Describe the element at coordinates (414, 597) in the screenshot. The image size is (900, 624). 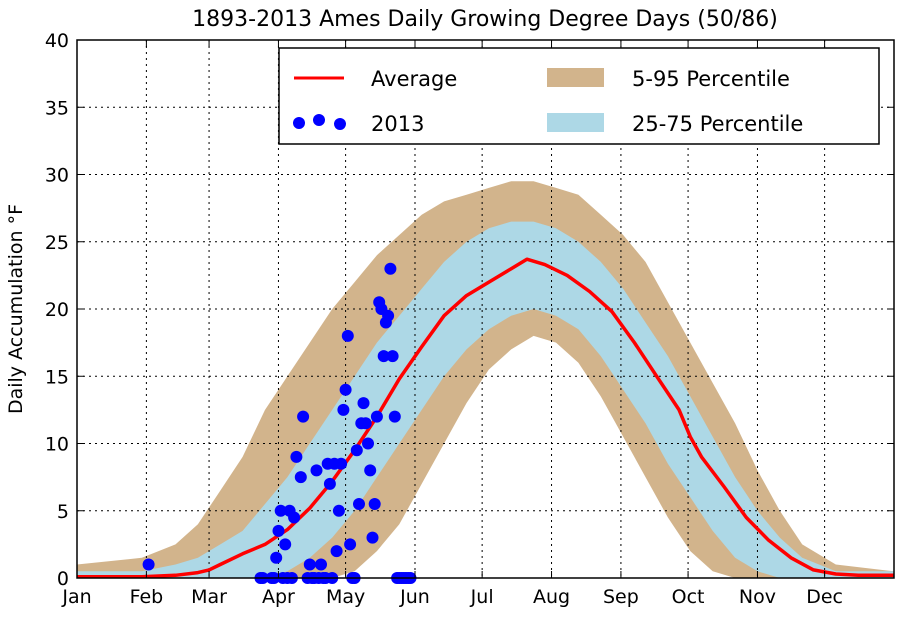
I see `x-tick-label: Jun` at that location.